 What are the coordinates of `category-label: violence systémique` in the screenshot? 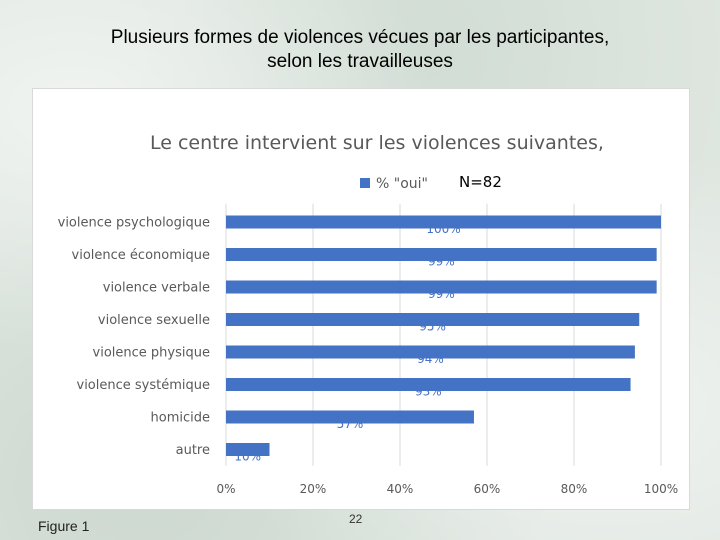 It's located at (144, 385).